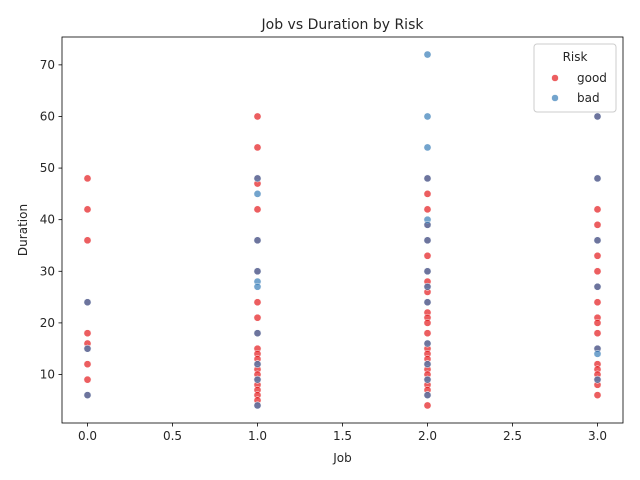  Describe the element at coordinates (23, 230) in the screenshot. I see `y-axis-label: Duration` at that location.